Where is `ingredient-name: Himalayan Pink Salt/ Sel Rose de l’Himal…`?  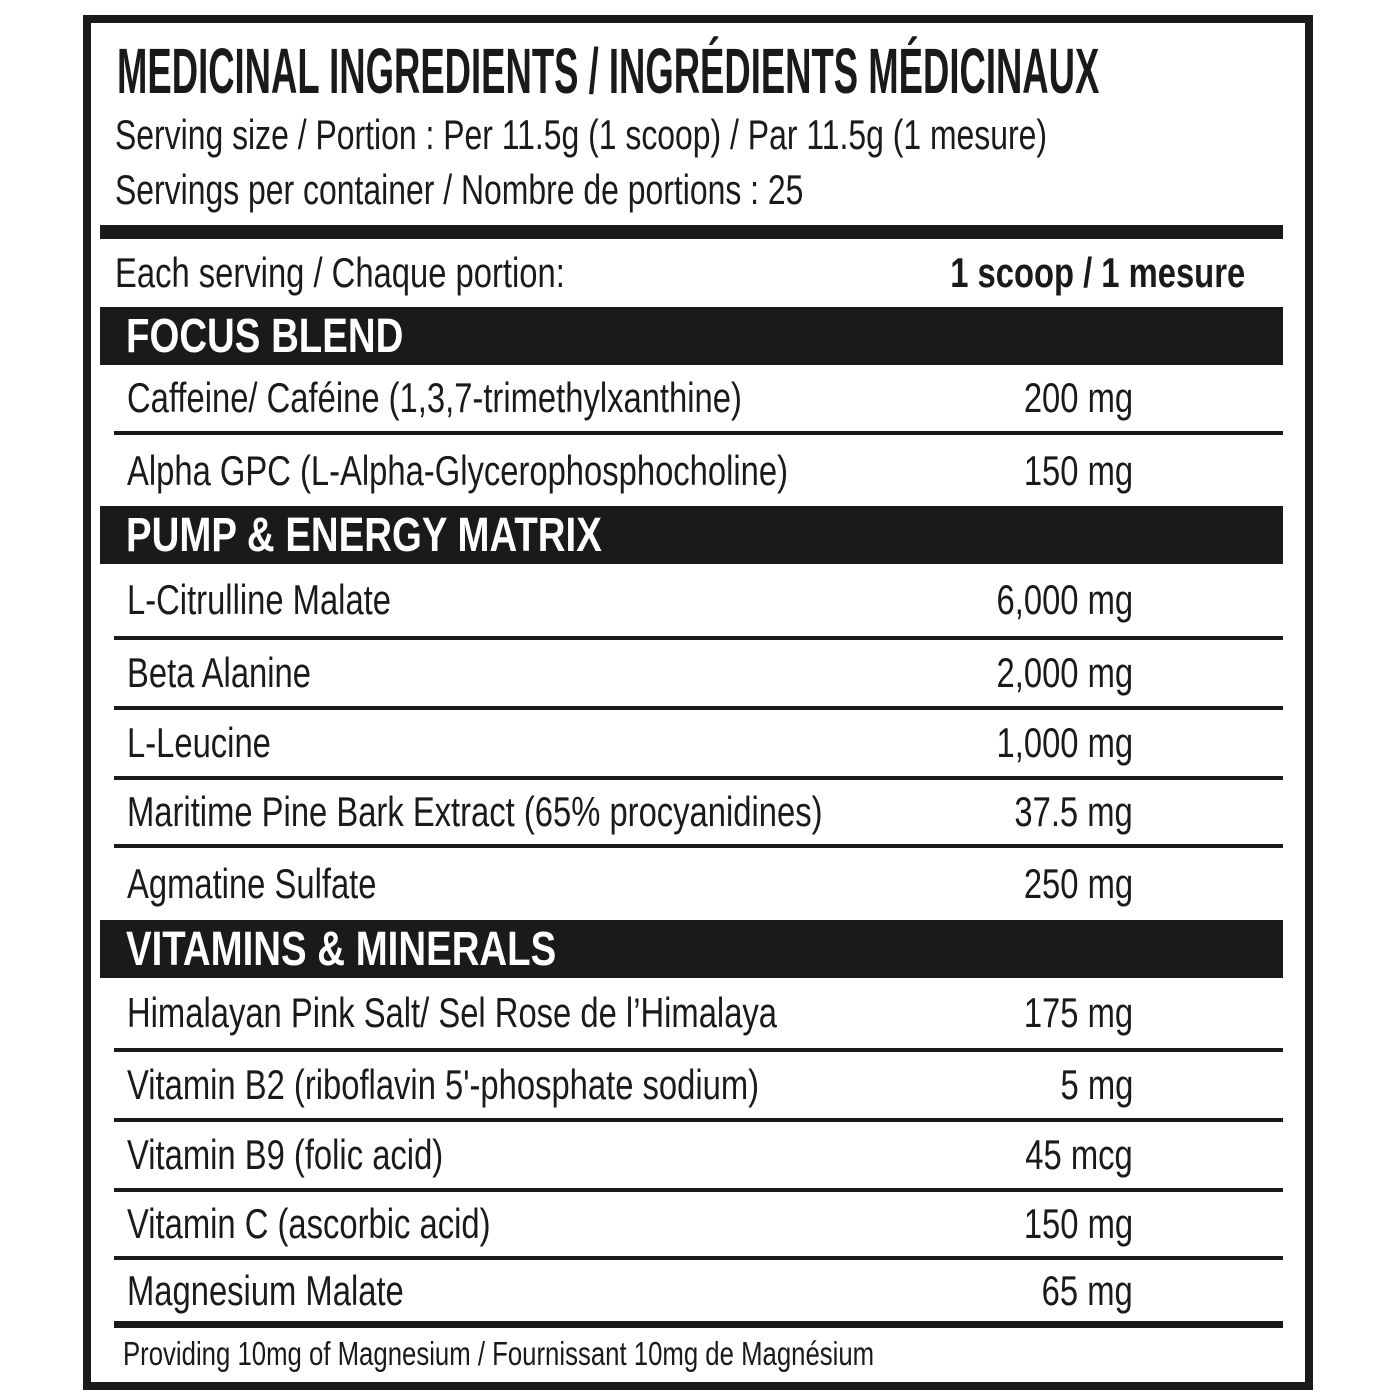 ingredient-name: Himalayan Pink Salt/ Sel Rose de l’Himal… is located at coordinates (452, 1012).